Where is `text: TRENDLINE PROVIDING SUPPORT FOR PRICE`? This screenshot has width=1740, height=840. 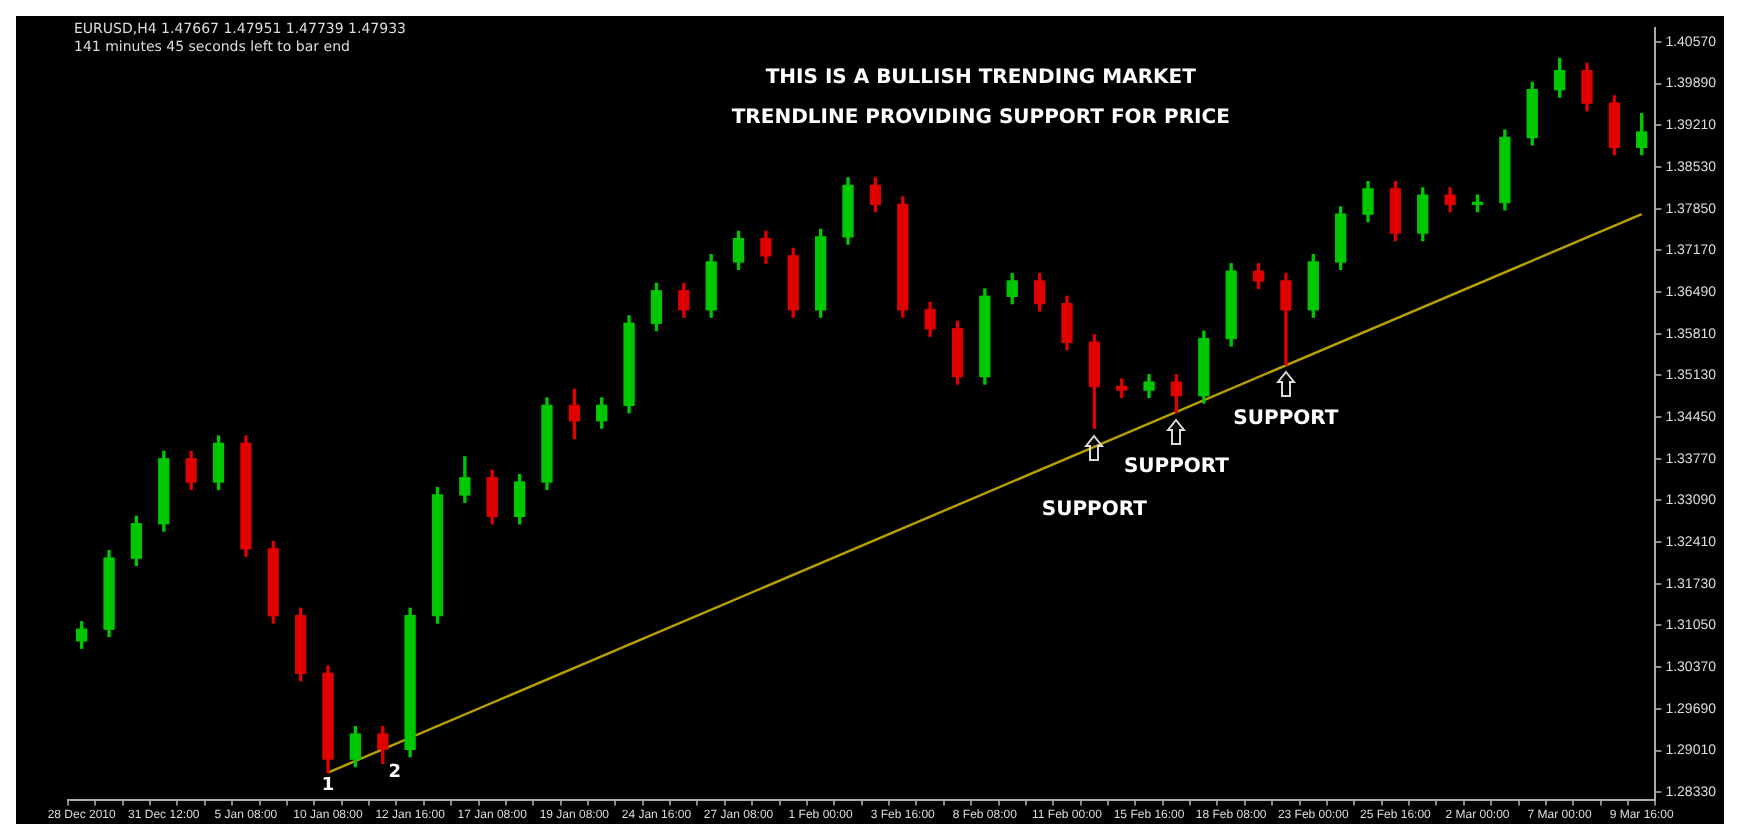
text: TRENDLINE PROVIDING SUPPORT FOR PRICE is located at coordinates (981, 118).